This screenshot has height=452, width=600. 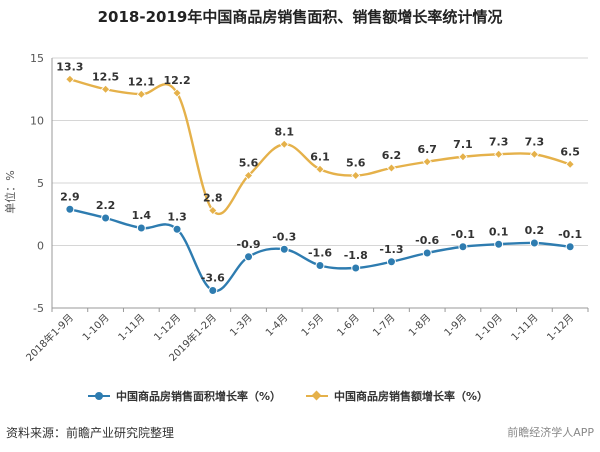 I want to click on data-label: -0.3, so click(x=284, y=236).